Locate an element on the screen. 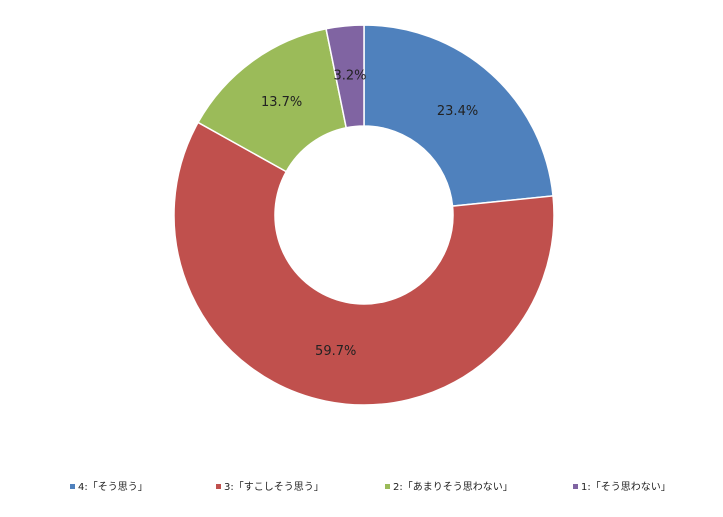 The image size is (723, 517). value-label: 3.2% is located at coordinates (349, 76).